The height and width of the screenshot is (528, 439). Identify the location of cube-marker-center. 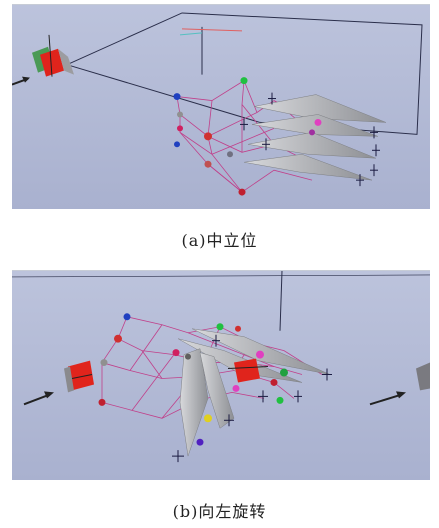
(248, 370).